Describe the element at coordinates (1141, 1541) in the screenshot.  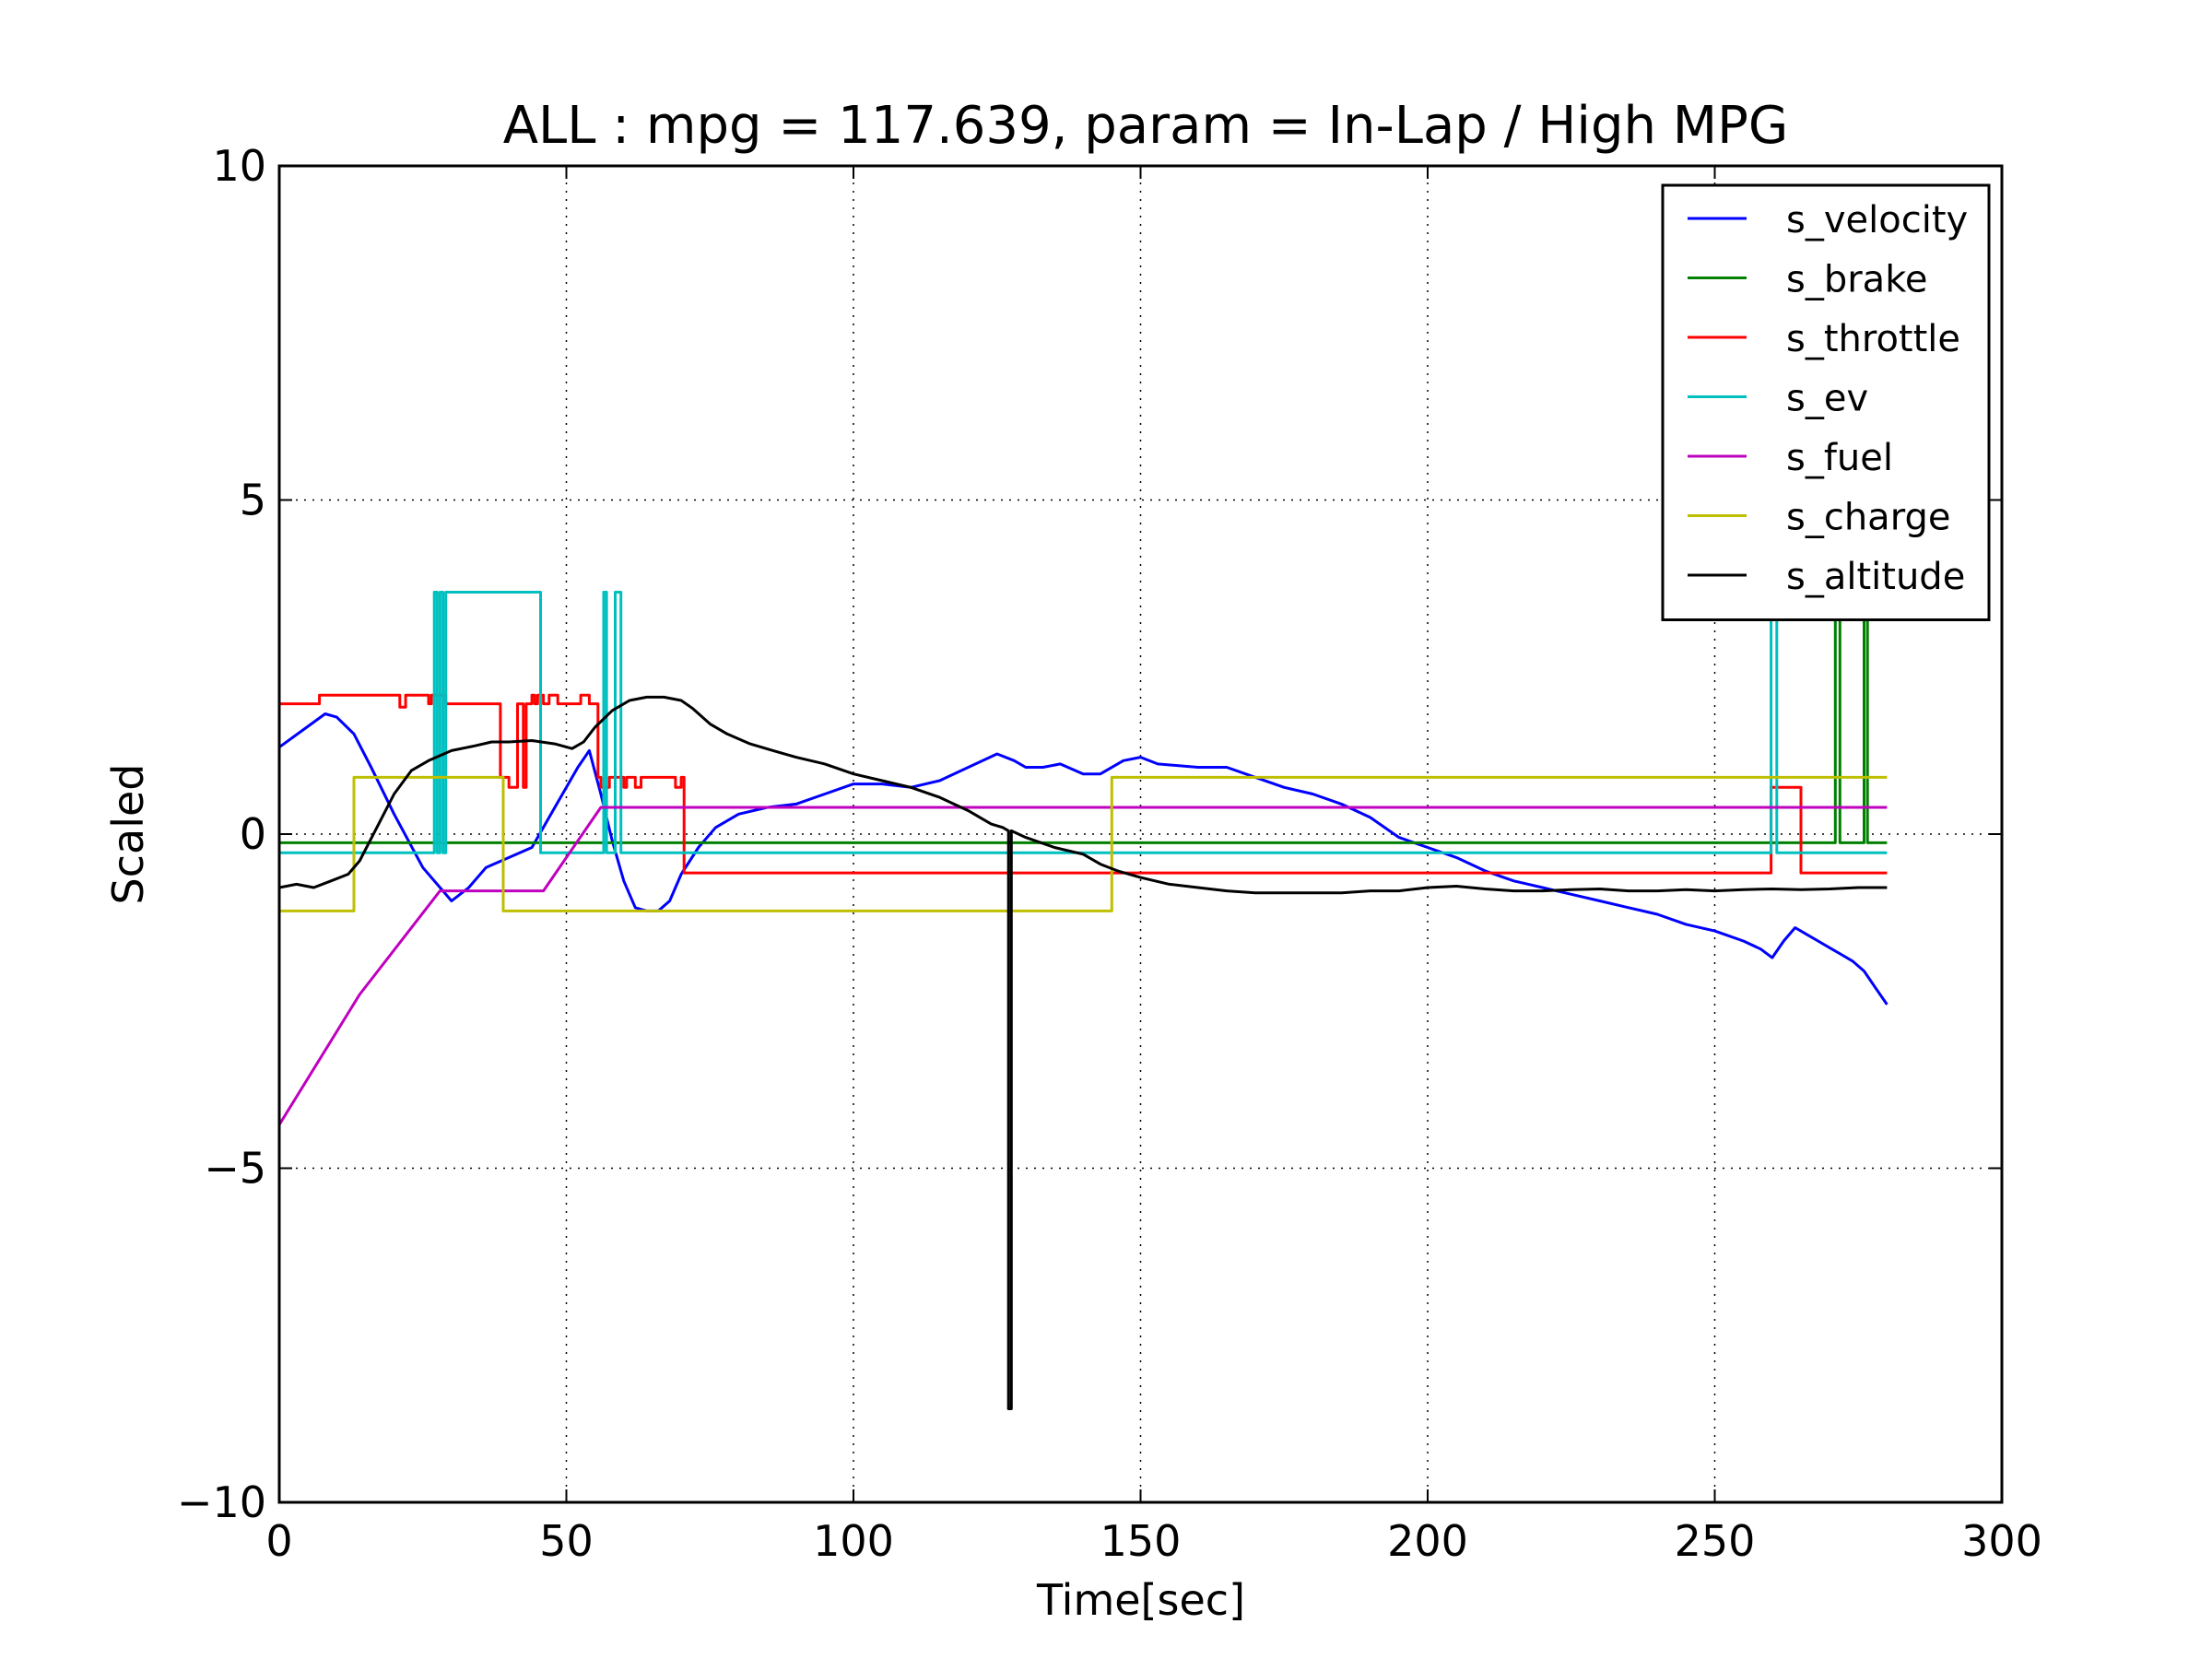
I see `x-tick-label: 150` at that location.